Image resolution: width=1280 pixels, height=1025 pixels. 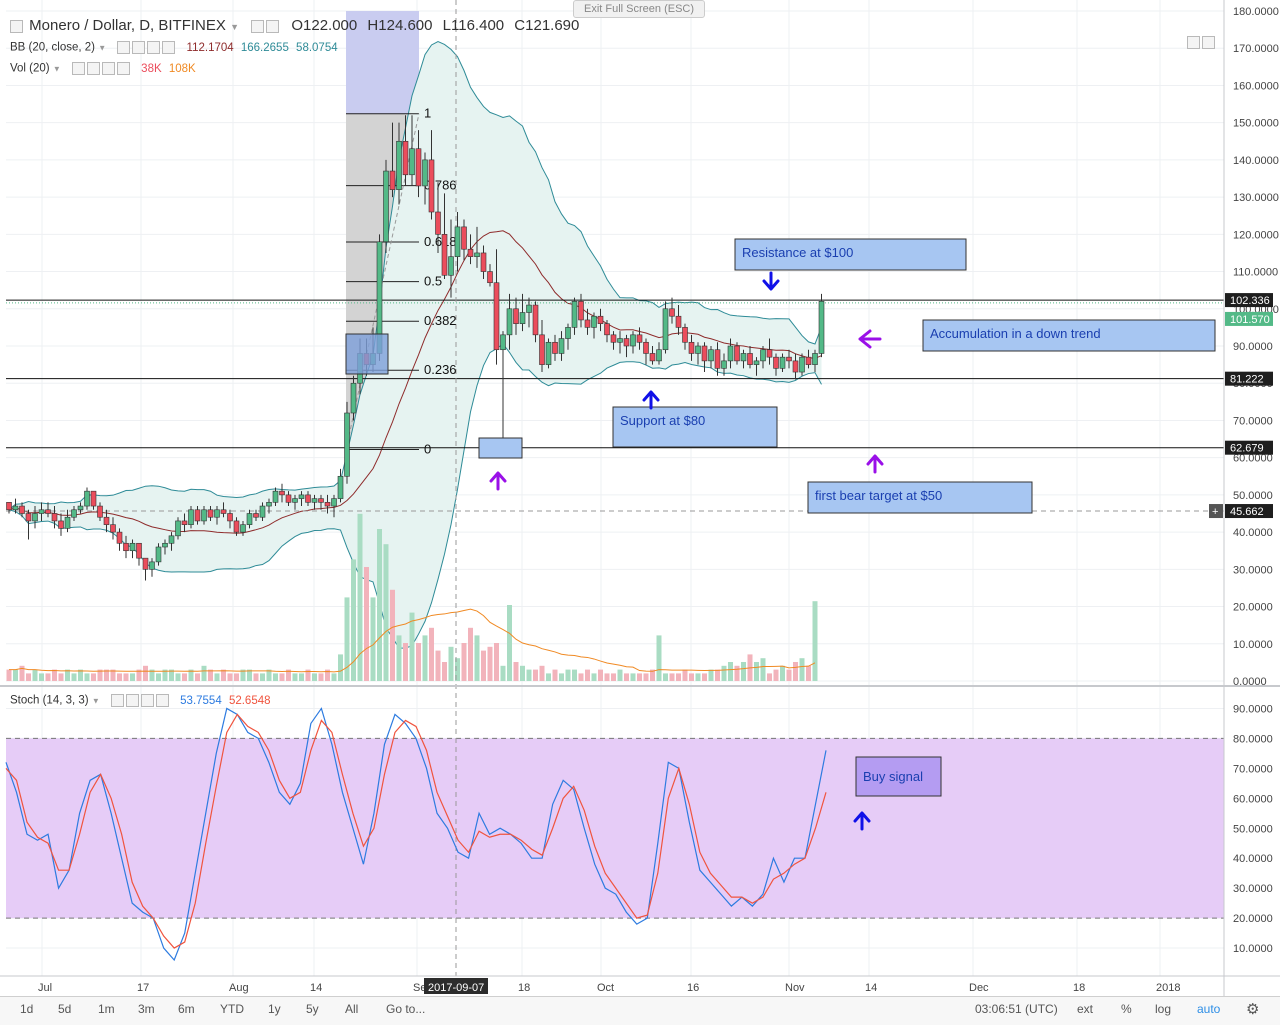 What do you see at coordinates (186, 1009) in the screenshot?
I see `interval-6m: 6m` at bounding box center [186, 1009].